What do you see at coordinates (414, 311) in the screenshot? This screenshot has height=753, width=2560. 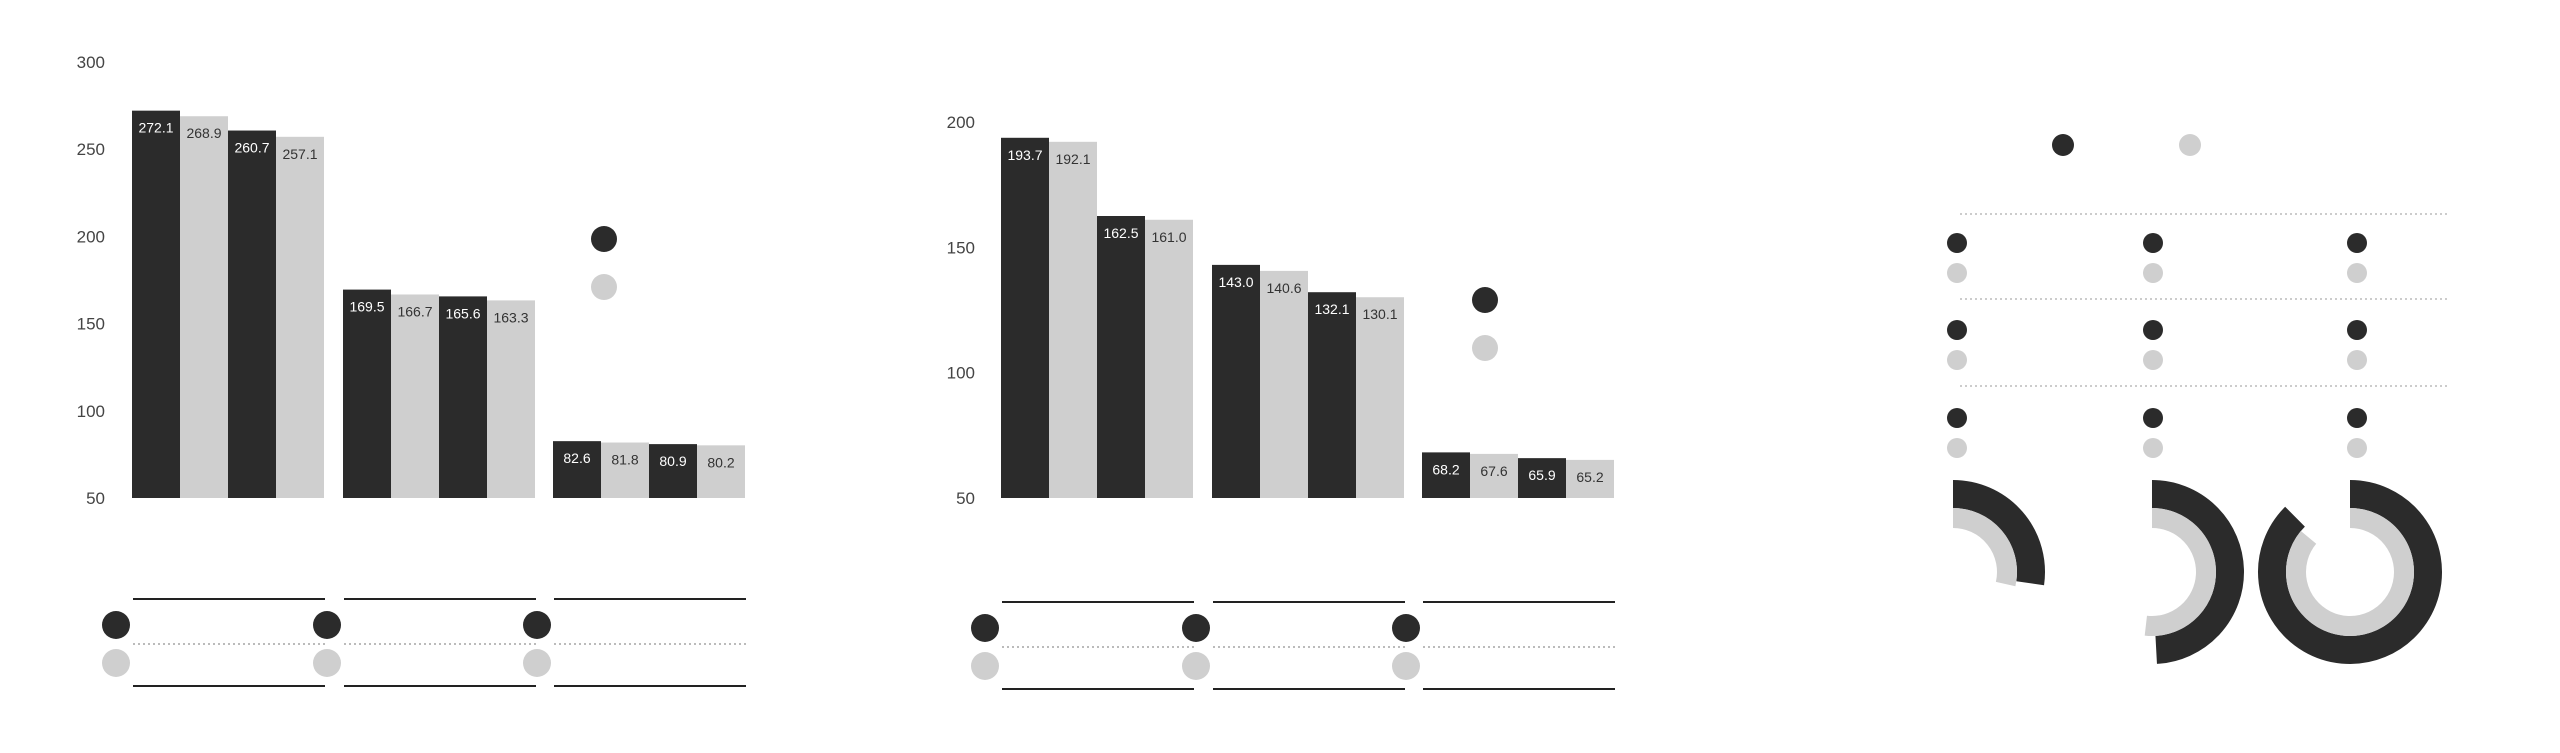 I see `bar-value-label: 166.7` at bounding box center [414, 311].